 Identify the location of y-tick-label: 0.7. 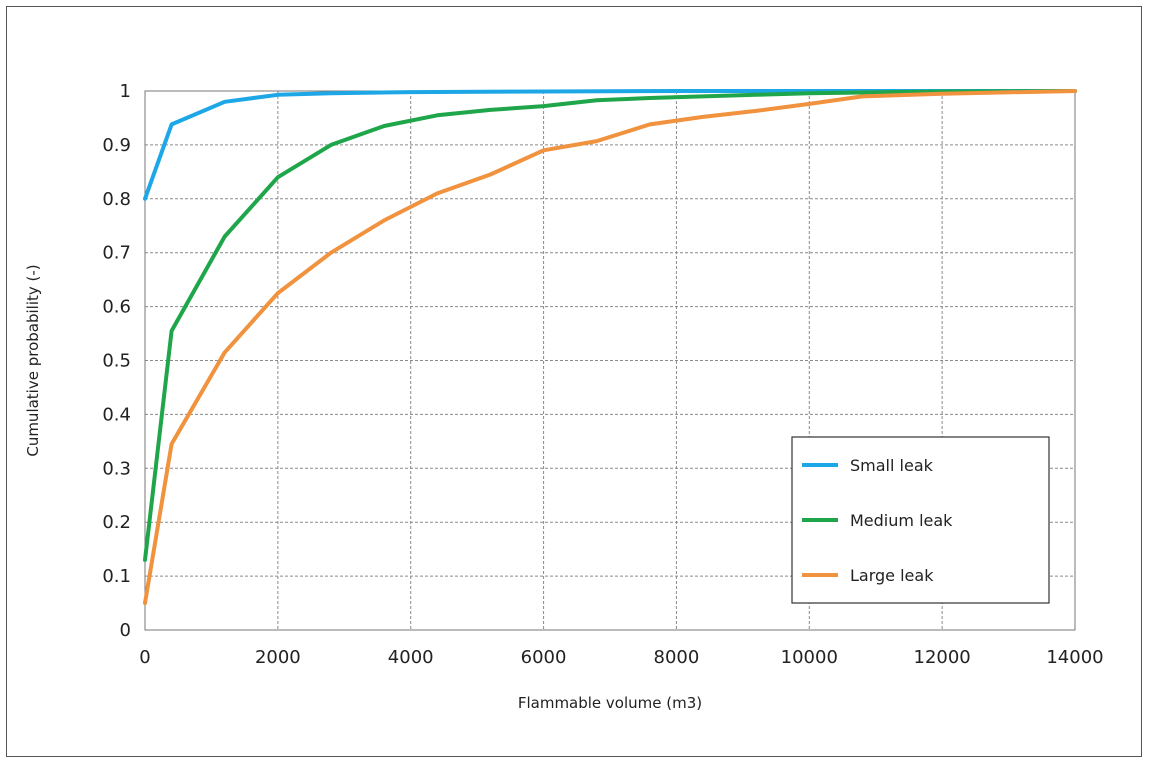
(116, 253).